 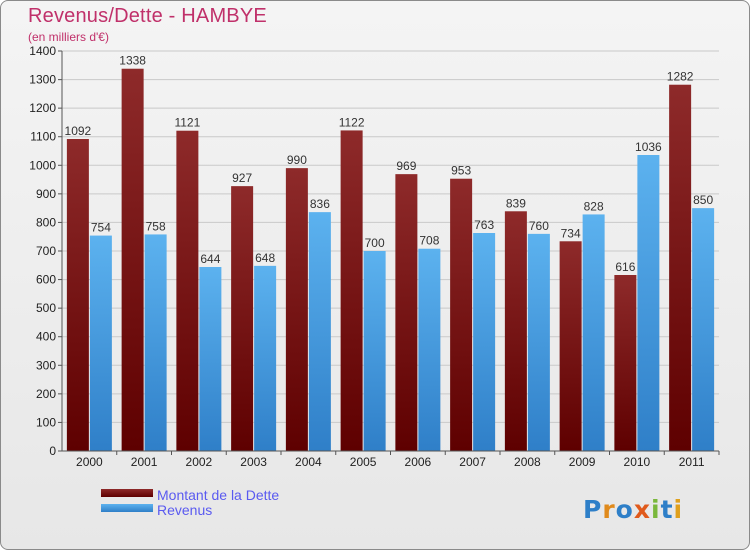 I want to click on x-tick-label: 2000, so click(x=89, y=462).